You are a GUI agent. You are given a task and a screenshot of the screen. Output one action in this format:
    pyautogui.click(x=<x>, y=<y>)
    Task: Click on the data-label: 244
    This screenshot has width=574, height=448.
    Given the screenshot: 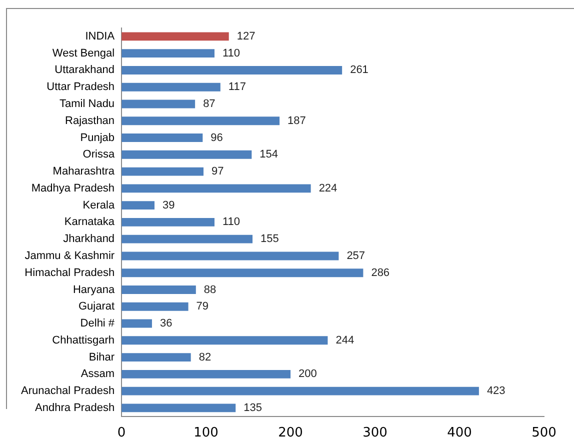 What is the action you would take?
    pyautogui.click(x=345, y=340)
    